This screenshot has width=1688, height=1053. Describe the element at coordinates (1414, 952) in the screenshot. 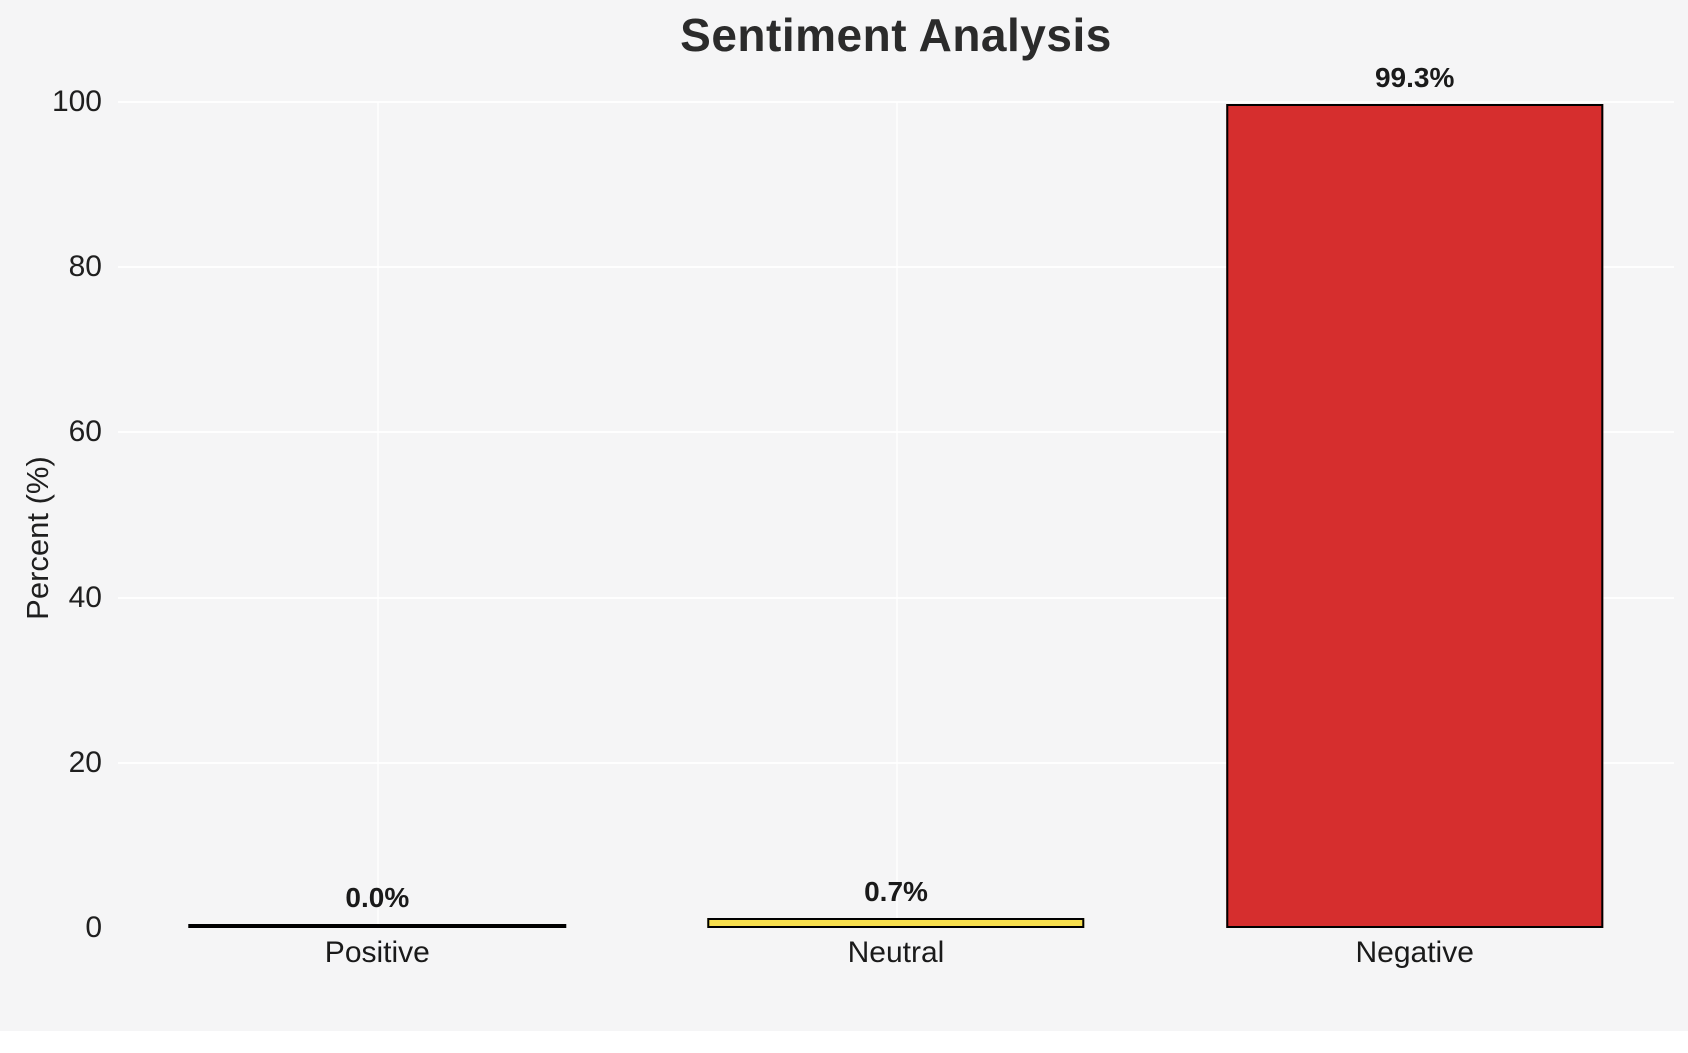

I see `x-tick-label-negative: Negative` at that location.